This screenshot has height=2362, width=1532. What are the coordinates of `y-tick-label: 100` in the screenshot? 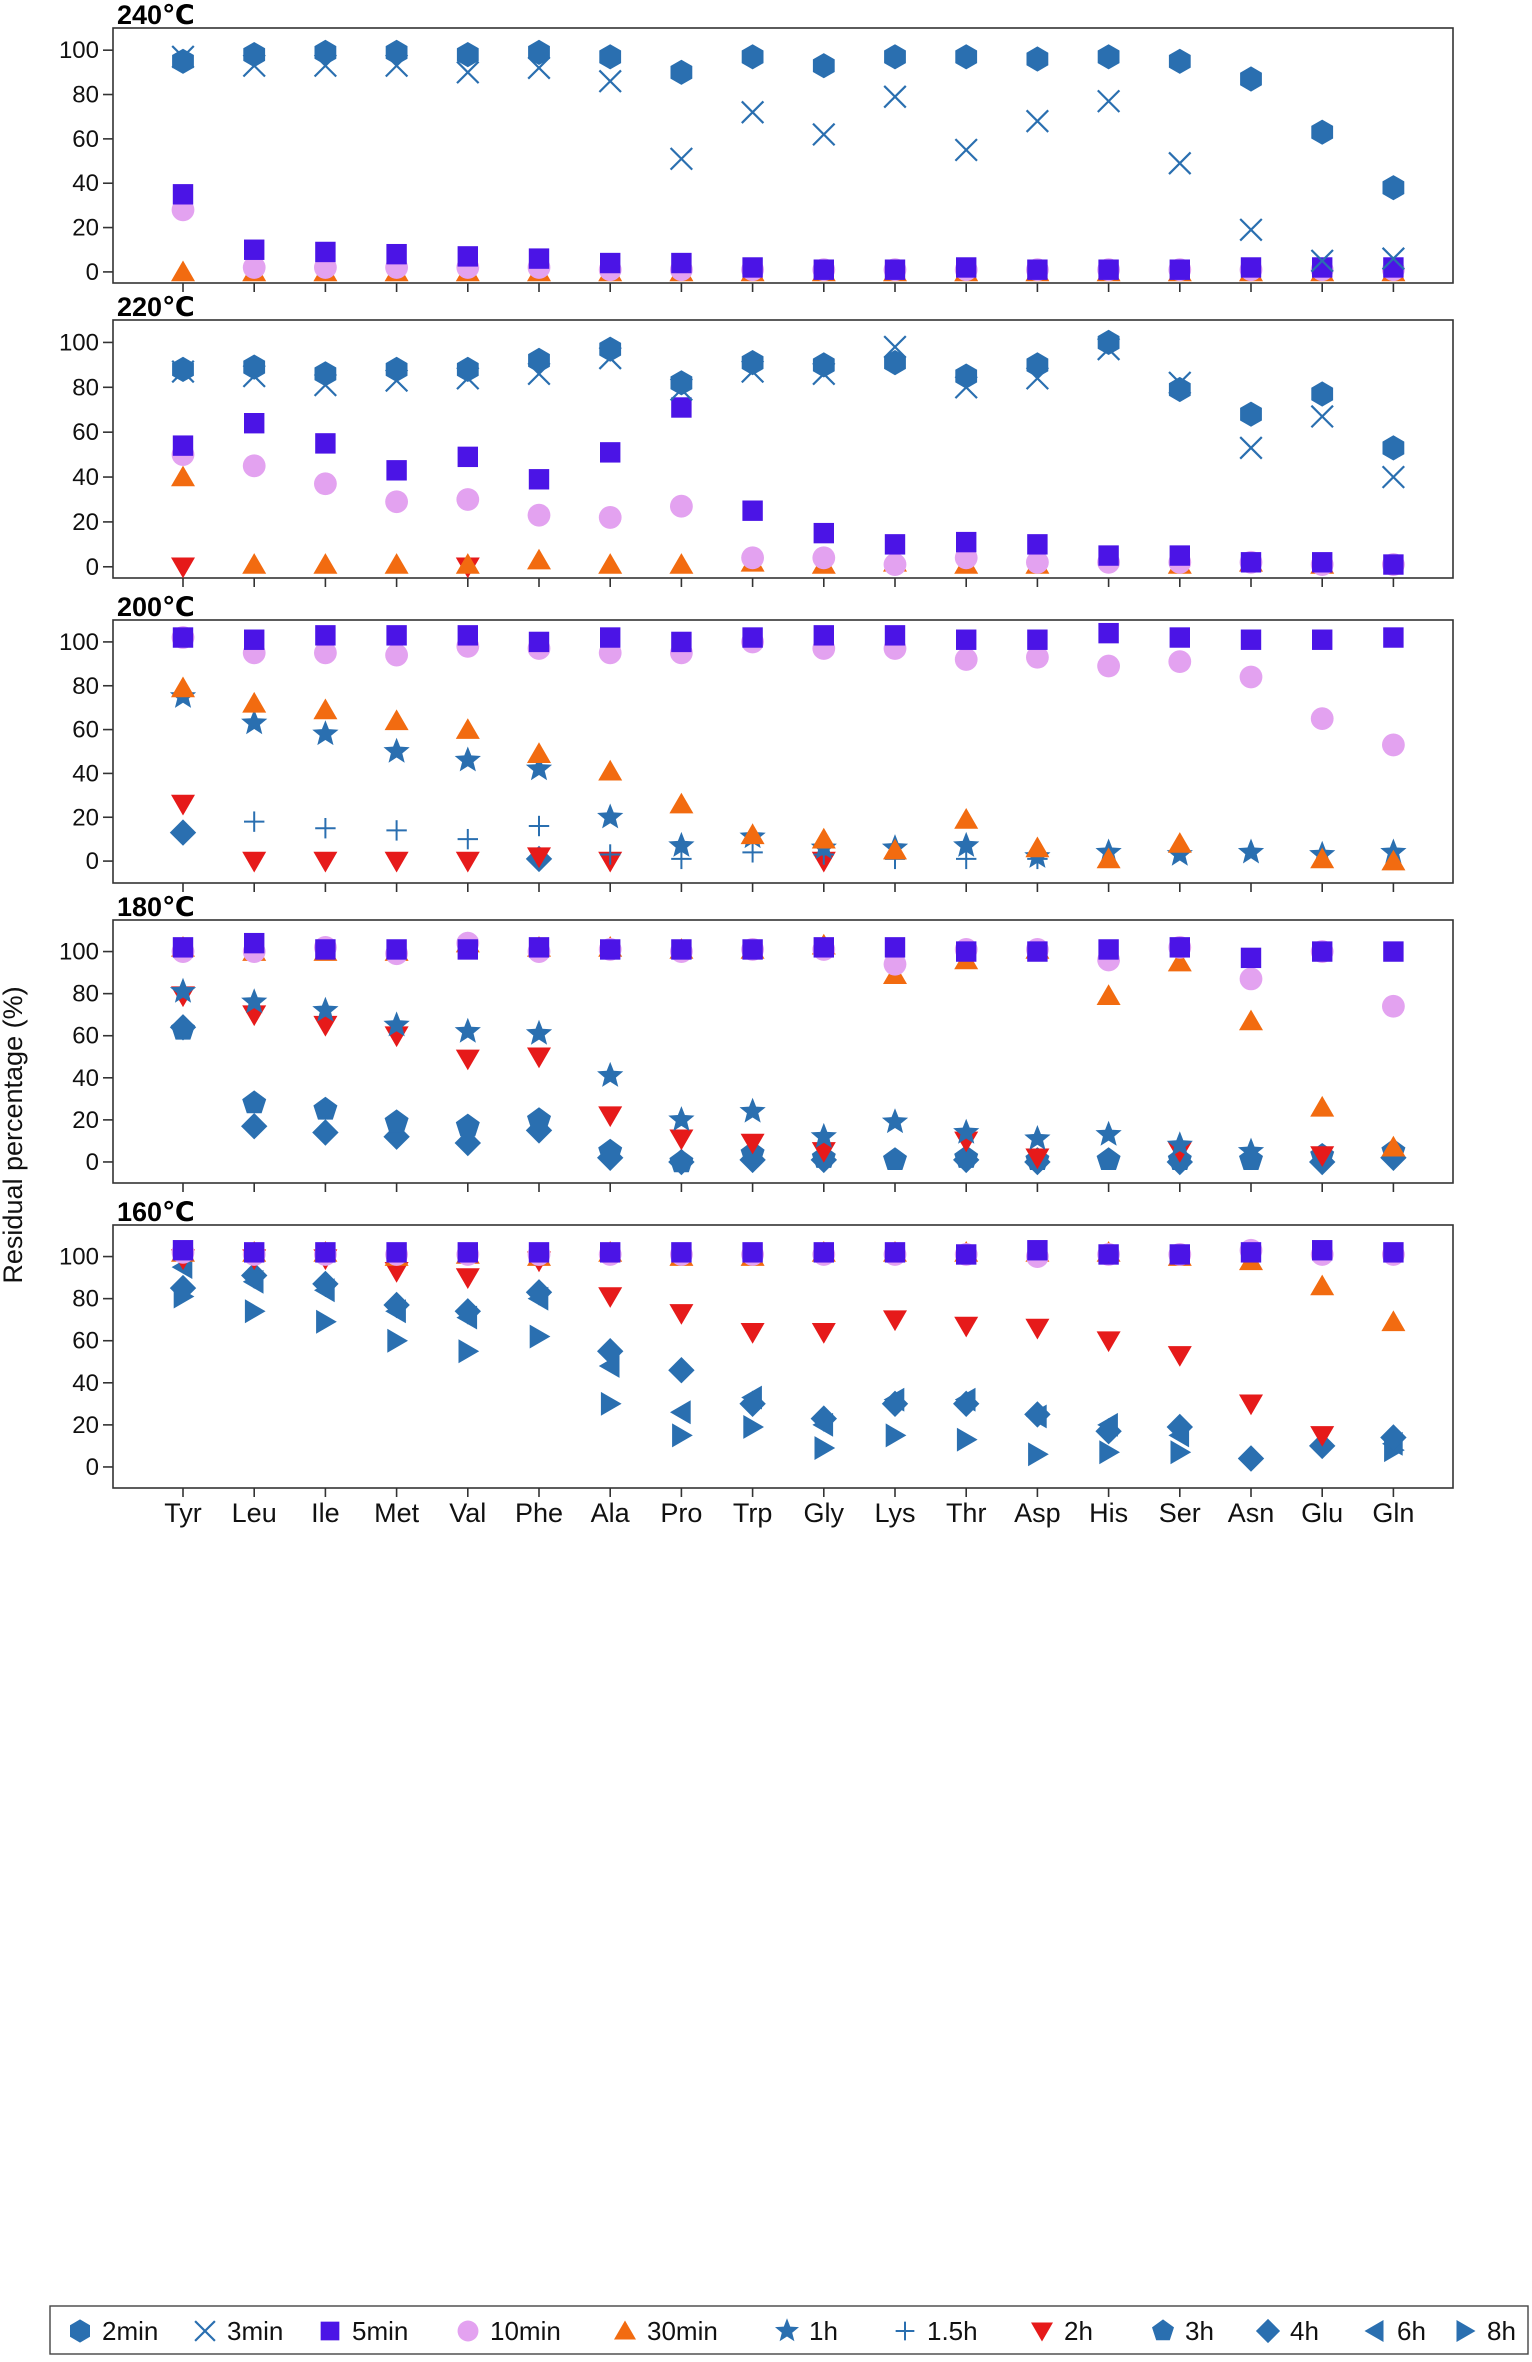 It's located at (79, 1257).